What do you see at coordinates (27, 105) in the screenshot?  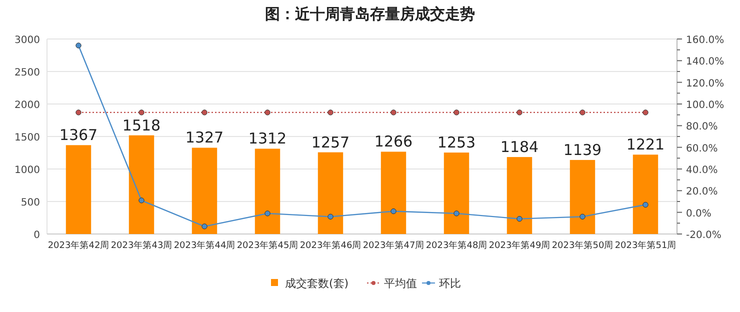 I see `y-tick-label: 2000` at bounding box center [27, 105].